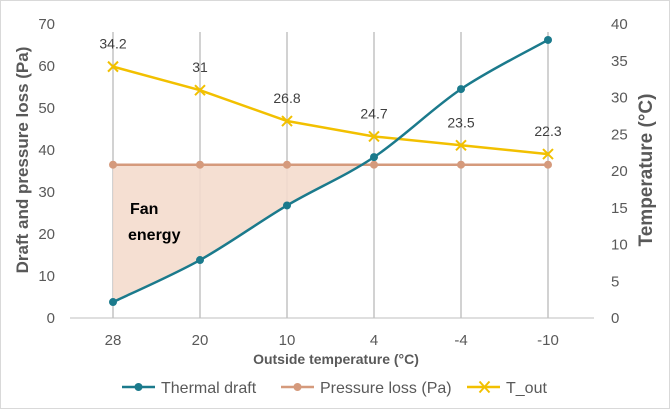 Image resolution: width=670 pixels, height=409 pixels. Describe the element at coordinates (46, 234) in the screenshot. I see `y-left-tick-label: 20` at that location.